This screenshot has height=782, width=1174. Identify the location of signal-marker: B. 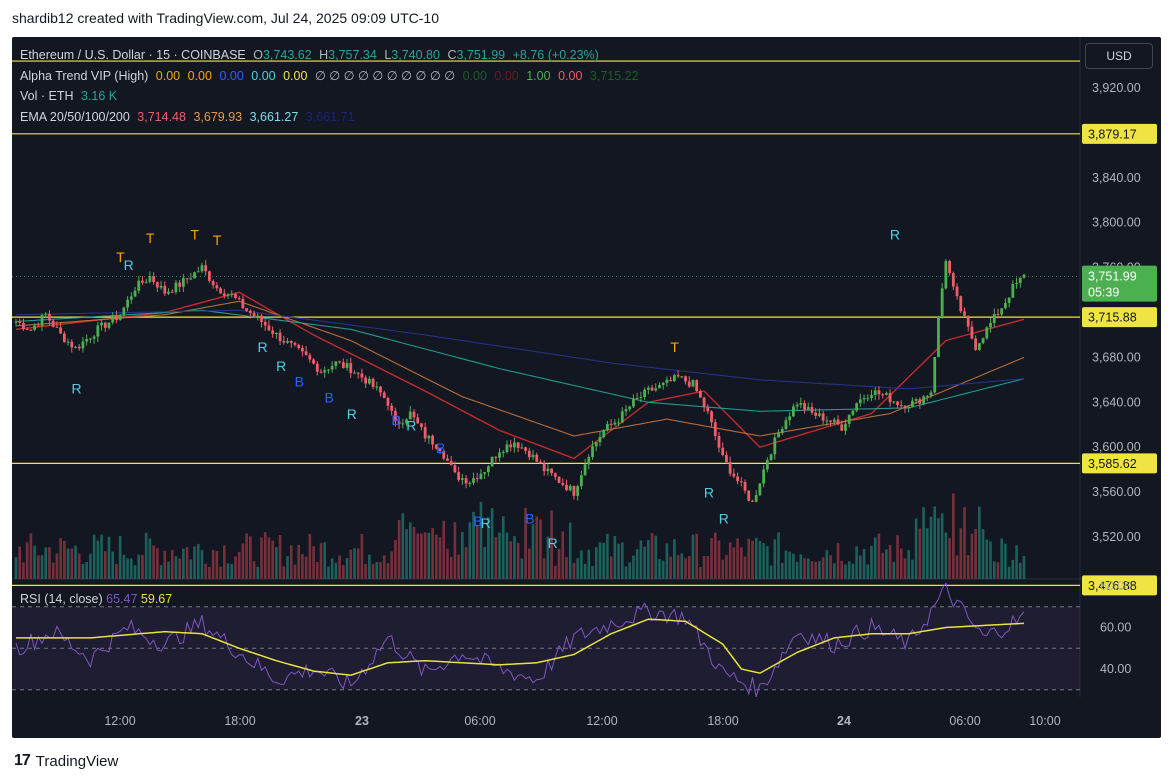
(529, 519).